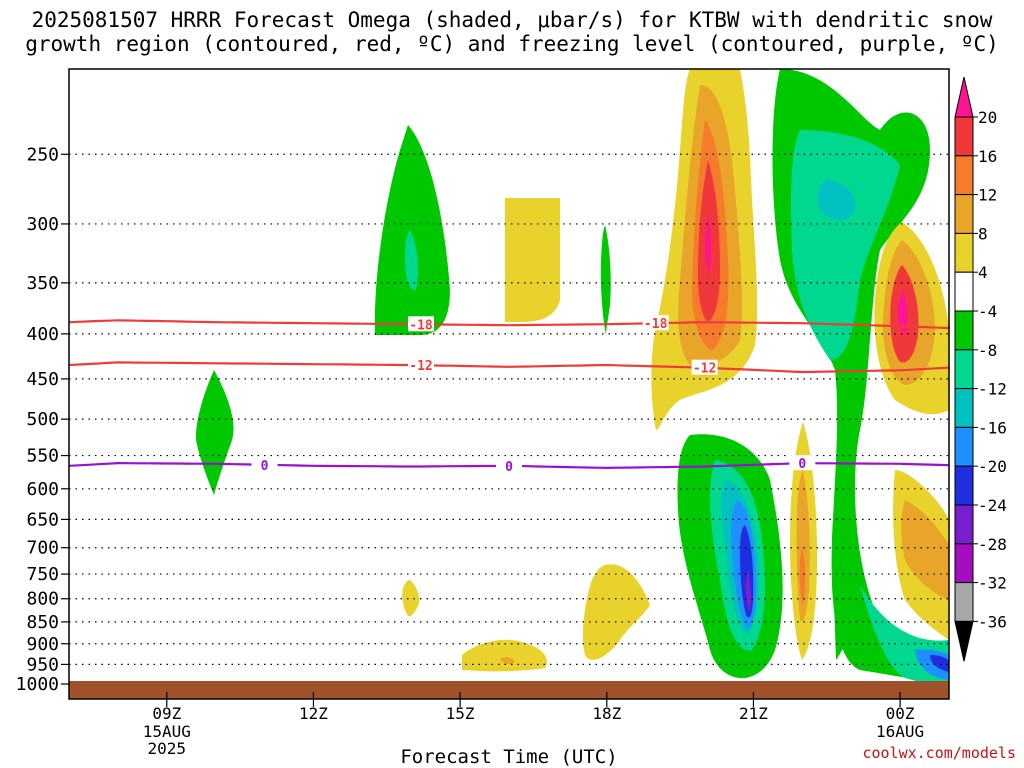 The height and width of the screenshot is (768, 1024). Describe the element at coordinates (42, 664) in the screenshot. I see `y-tick-label: 950` at that location.